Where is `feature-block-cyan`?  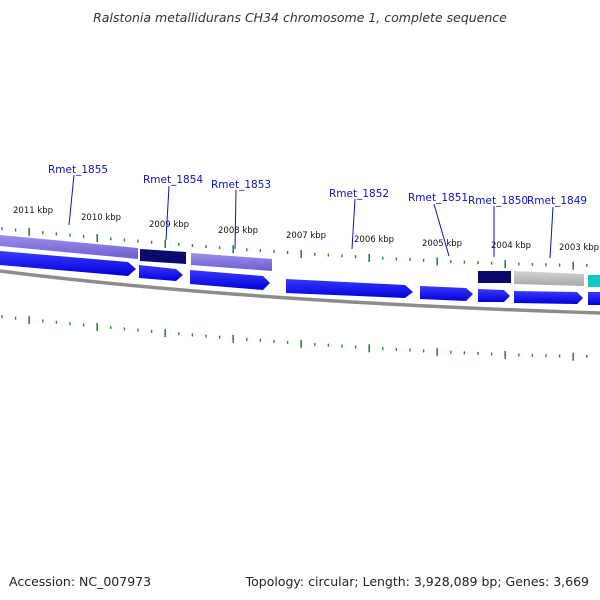
feature-block-cyan is located at coordinates (594, 281).